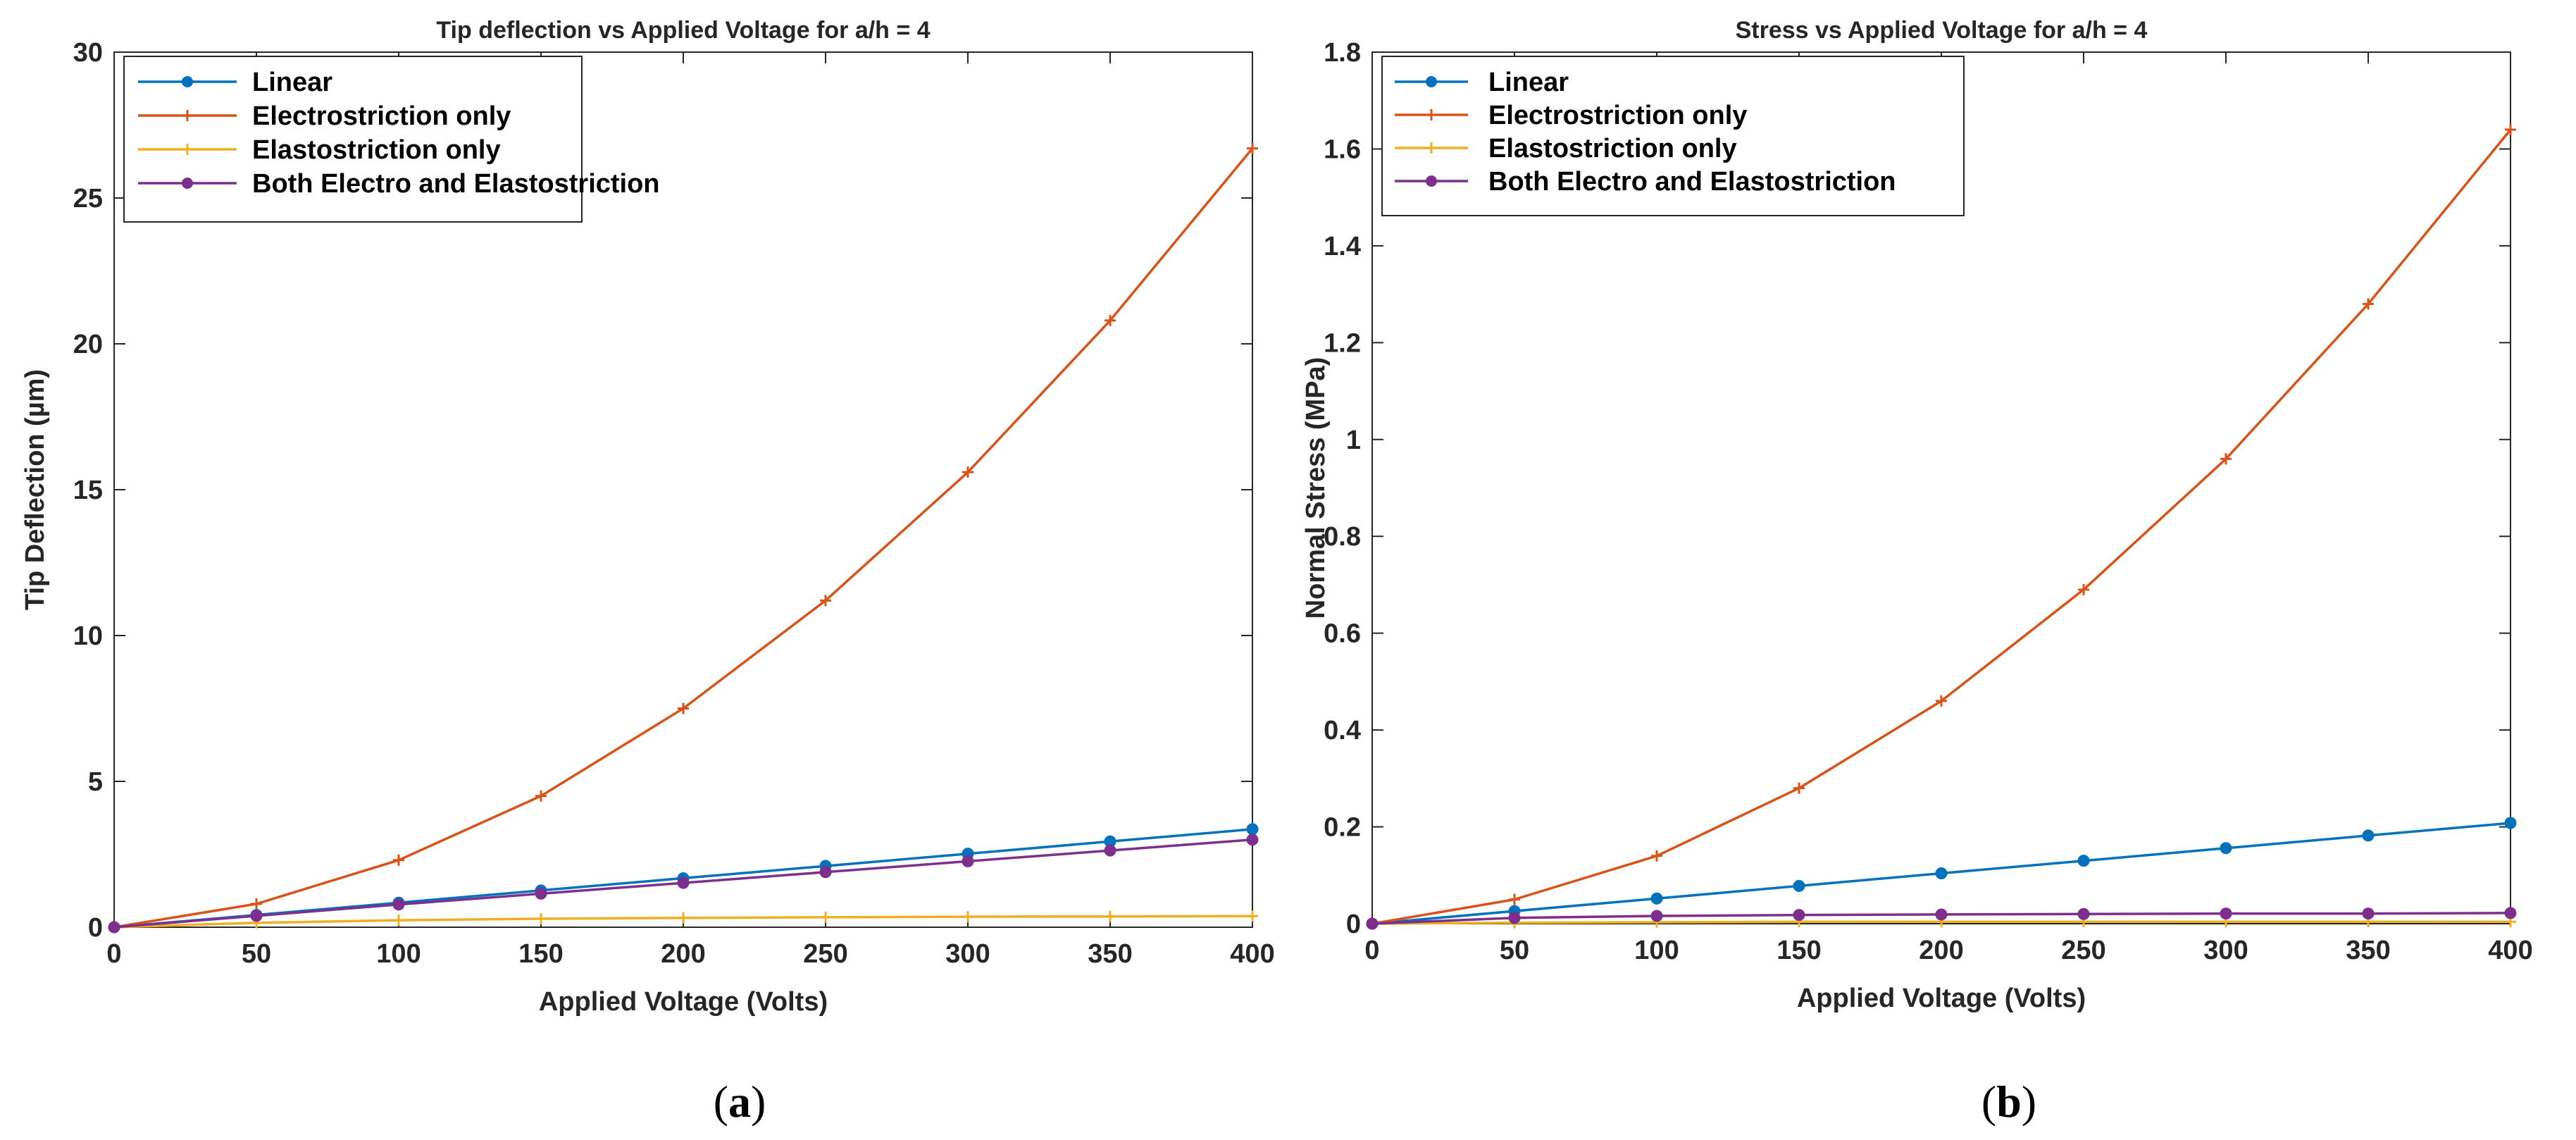  I want to click on chart-title: Stress vs Applied Voltage for a/h = 4, so click(1942, 30).